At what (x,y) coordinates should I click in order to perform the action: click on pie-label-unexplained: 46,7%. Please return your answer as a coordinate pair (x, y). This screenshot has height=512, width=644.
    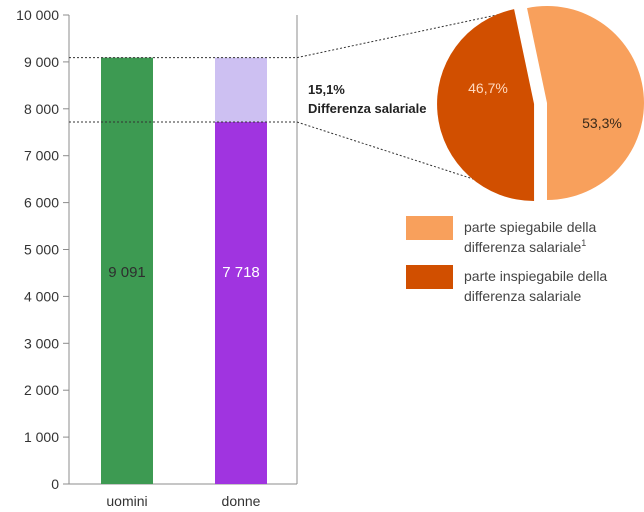
    Looking at the image, I should click on (488, 88).